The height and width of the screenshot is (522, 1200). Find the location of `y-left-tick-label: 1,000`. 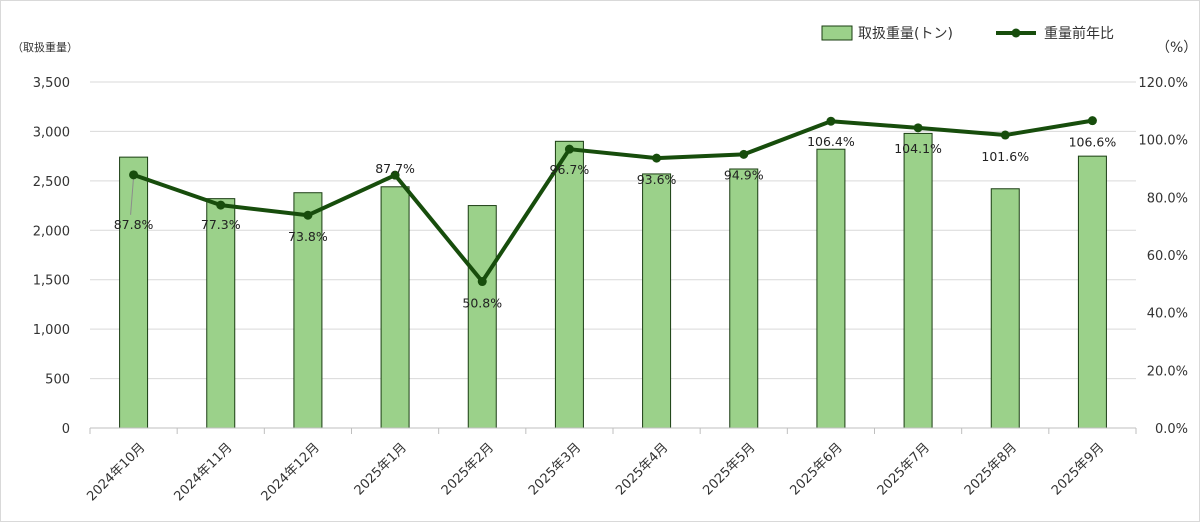

y-left-tick-label: 1,000 is located at coordinates (51, 330).